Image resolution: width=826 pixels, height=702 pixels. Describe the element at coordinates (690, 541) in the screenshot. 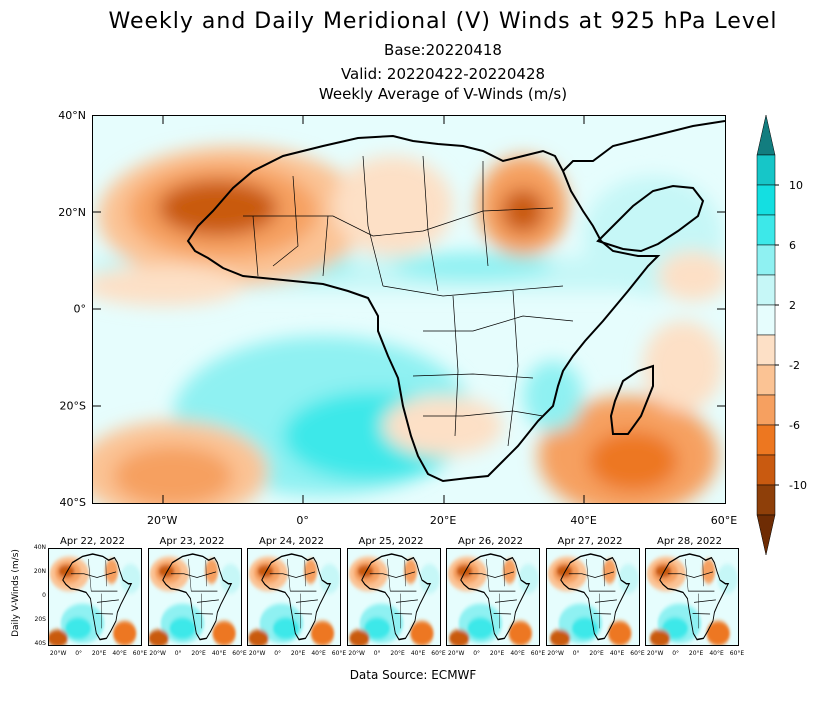

I see `daily-panel-date: Apr 28, 2022` at that location.